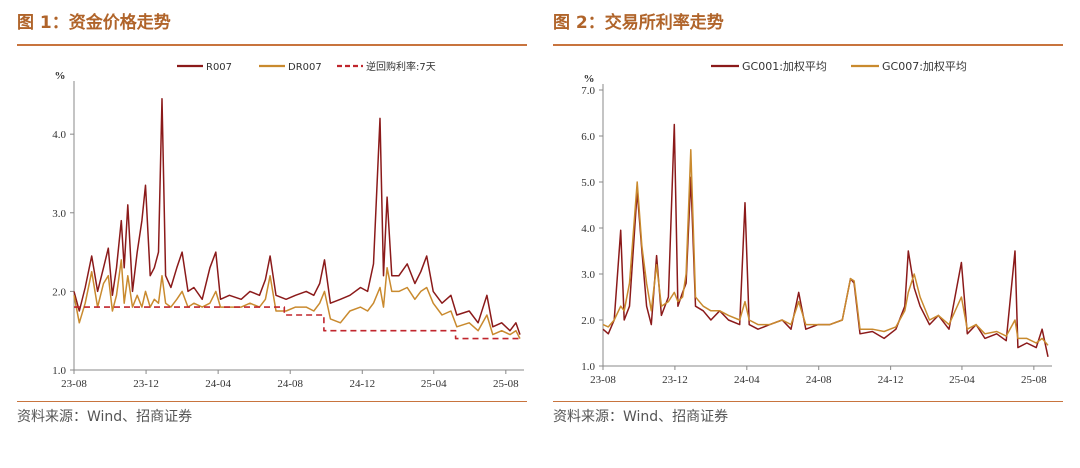  I want to click on figure-2-y-tick-label: 1.0, so click(588, 367).